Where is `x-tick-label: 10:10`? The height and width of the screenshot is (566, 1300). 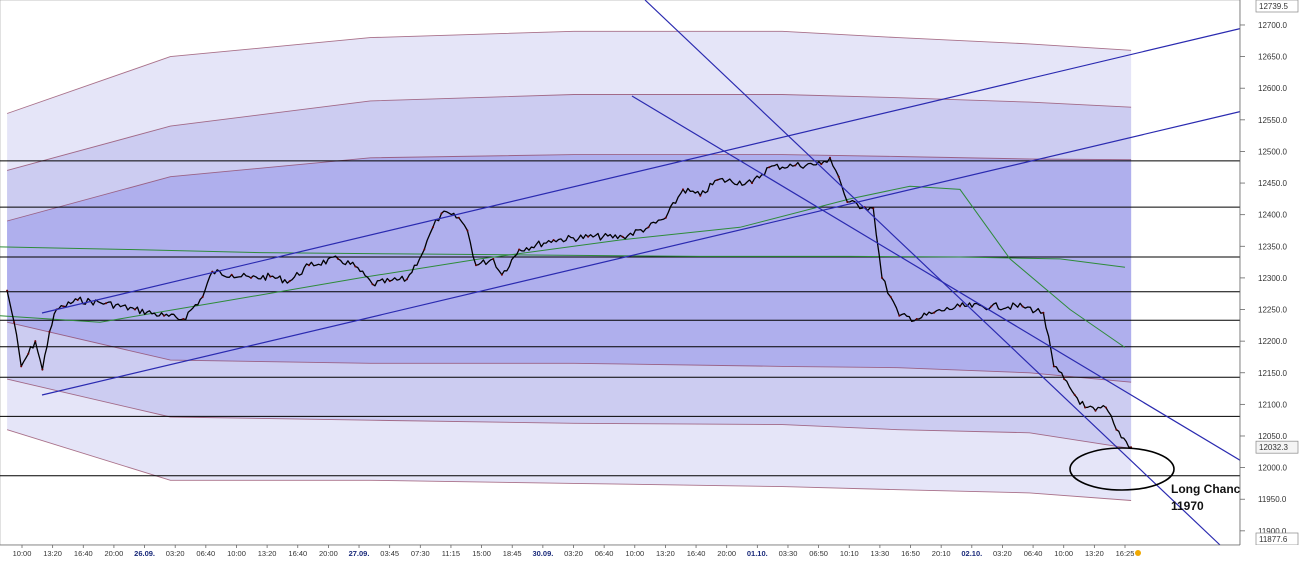
x-tick-label: 10:10 is located at coordinates (849, 553).